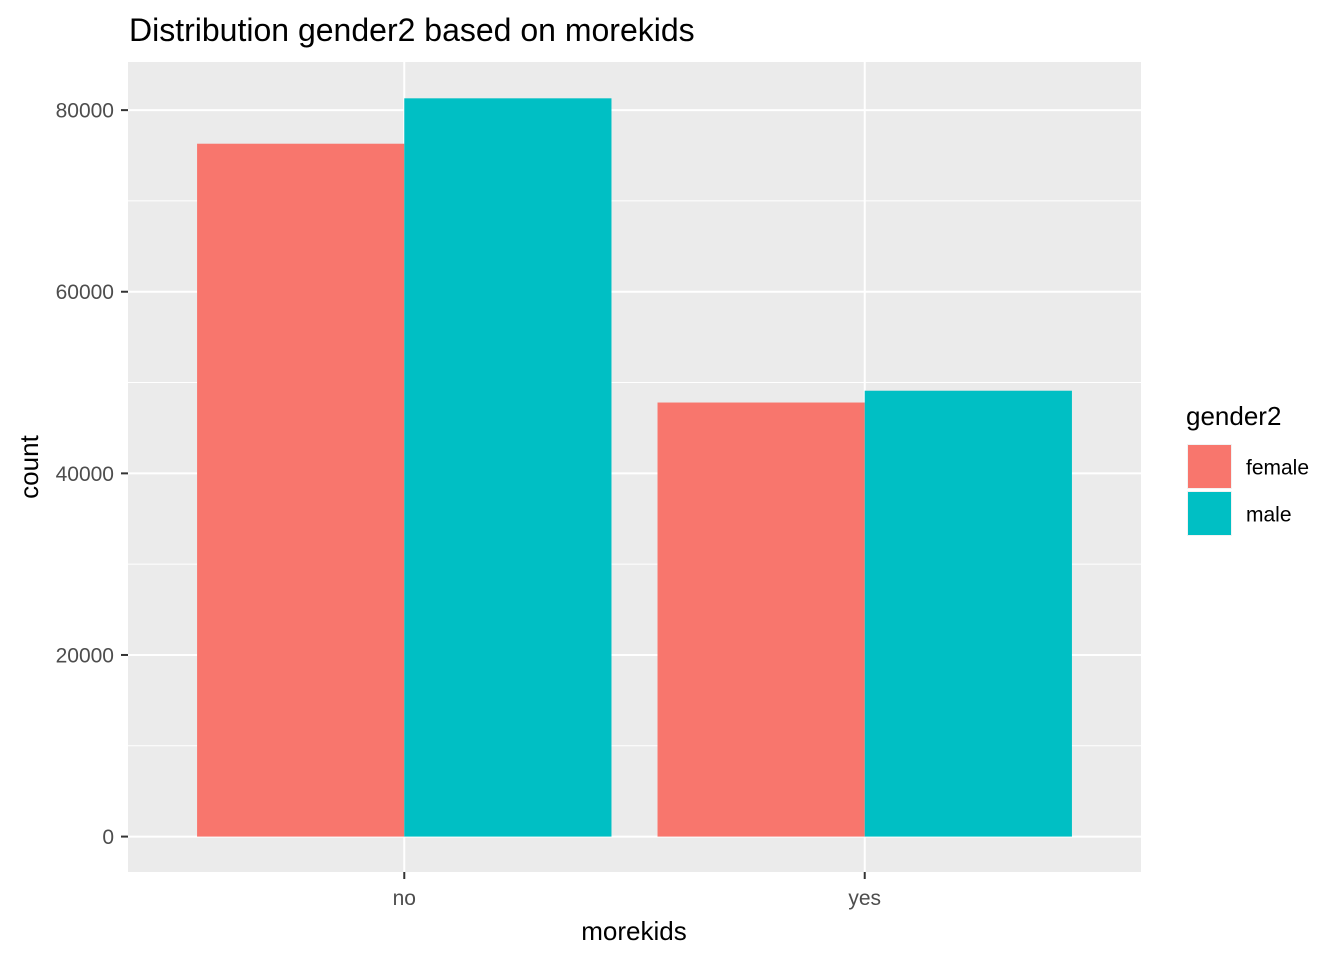  What do you see at coordinates (85, 655) in the screenshot?
I see `y-tick-label: 20000` at bounding box center [85, 655].